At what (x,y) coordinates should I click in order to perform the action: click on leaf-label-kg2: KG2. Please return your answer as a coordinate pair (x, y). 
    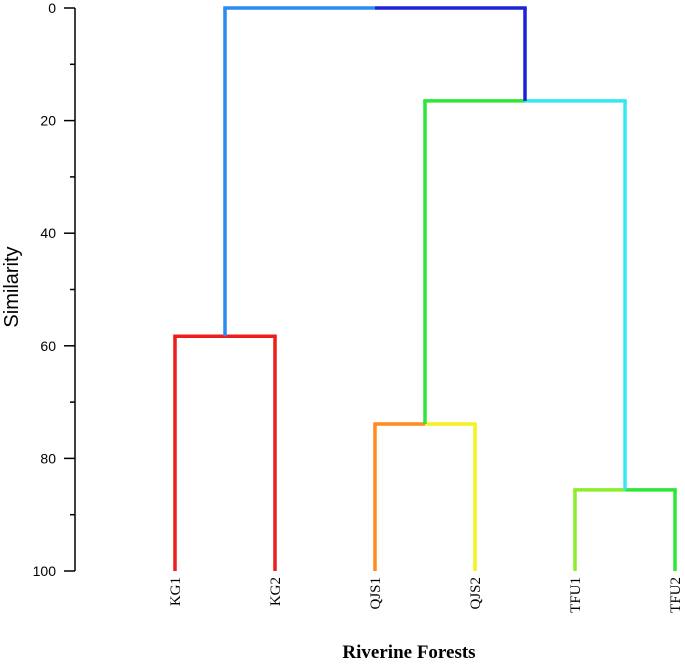
    Looking at the image, I should click on (276, 591).